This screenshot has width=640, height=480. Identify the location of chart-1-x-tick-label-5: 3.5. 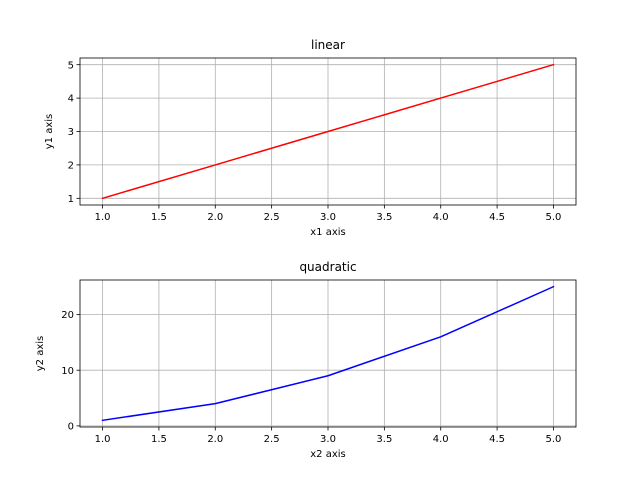
(384, 439).